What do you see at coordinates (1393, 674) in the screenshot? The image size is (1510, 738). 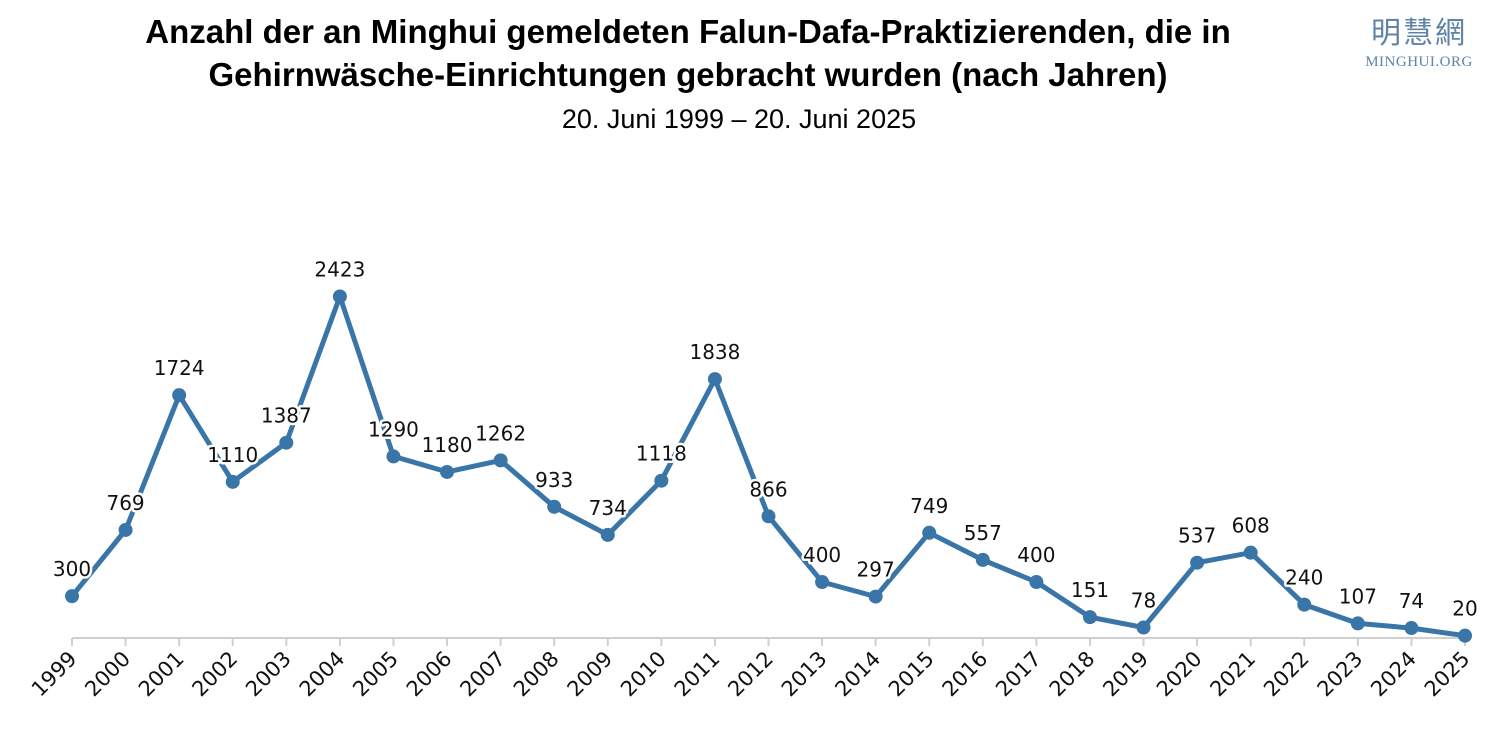 I see `x-tick-label: 2024` at bounding box center [1393, 674].